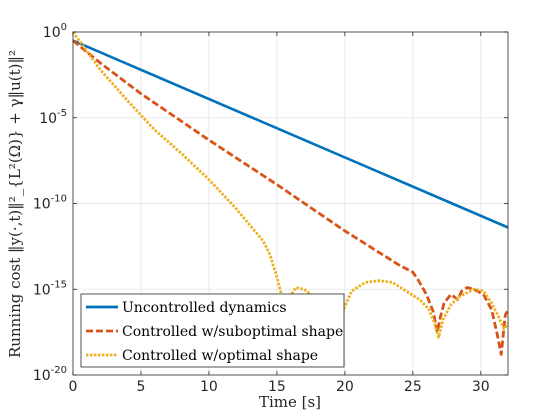 This screenshot has height=420, width=560. Describe the element at coordinates (141, 387) in the screenshot. I see `x-tick-label: 5` at that location.